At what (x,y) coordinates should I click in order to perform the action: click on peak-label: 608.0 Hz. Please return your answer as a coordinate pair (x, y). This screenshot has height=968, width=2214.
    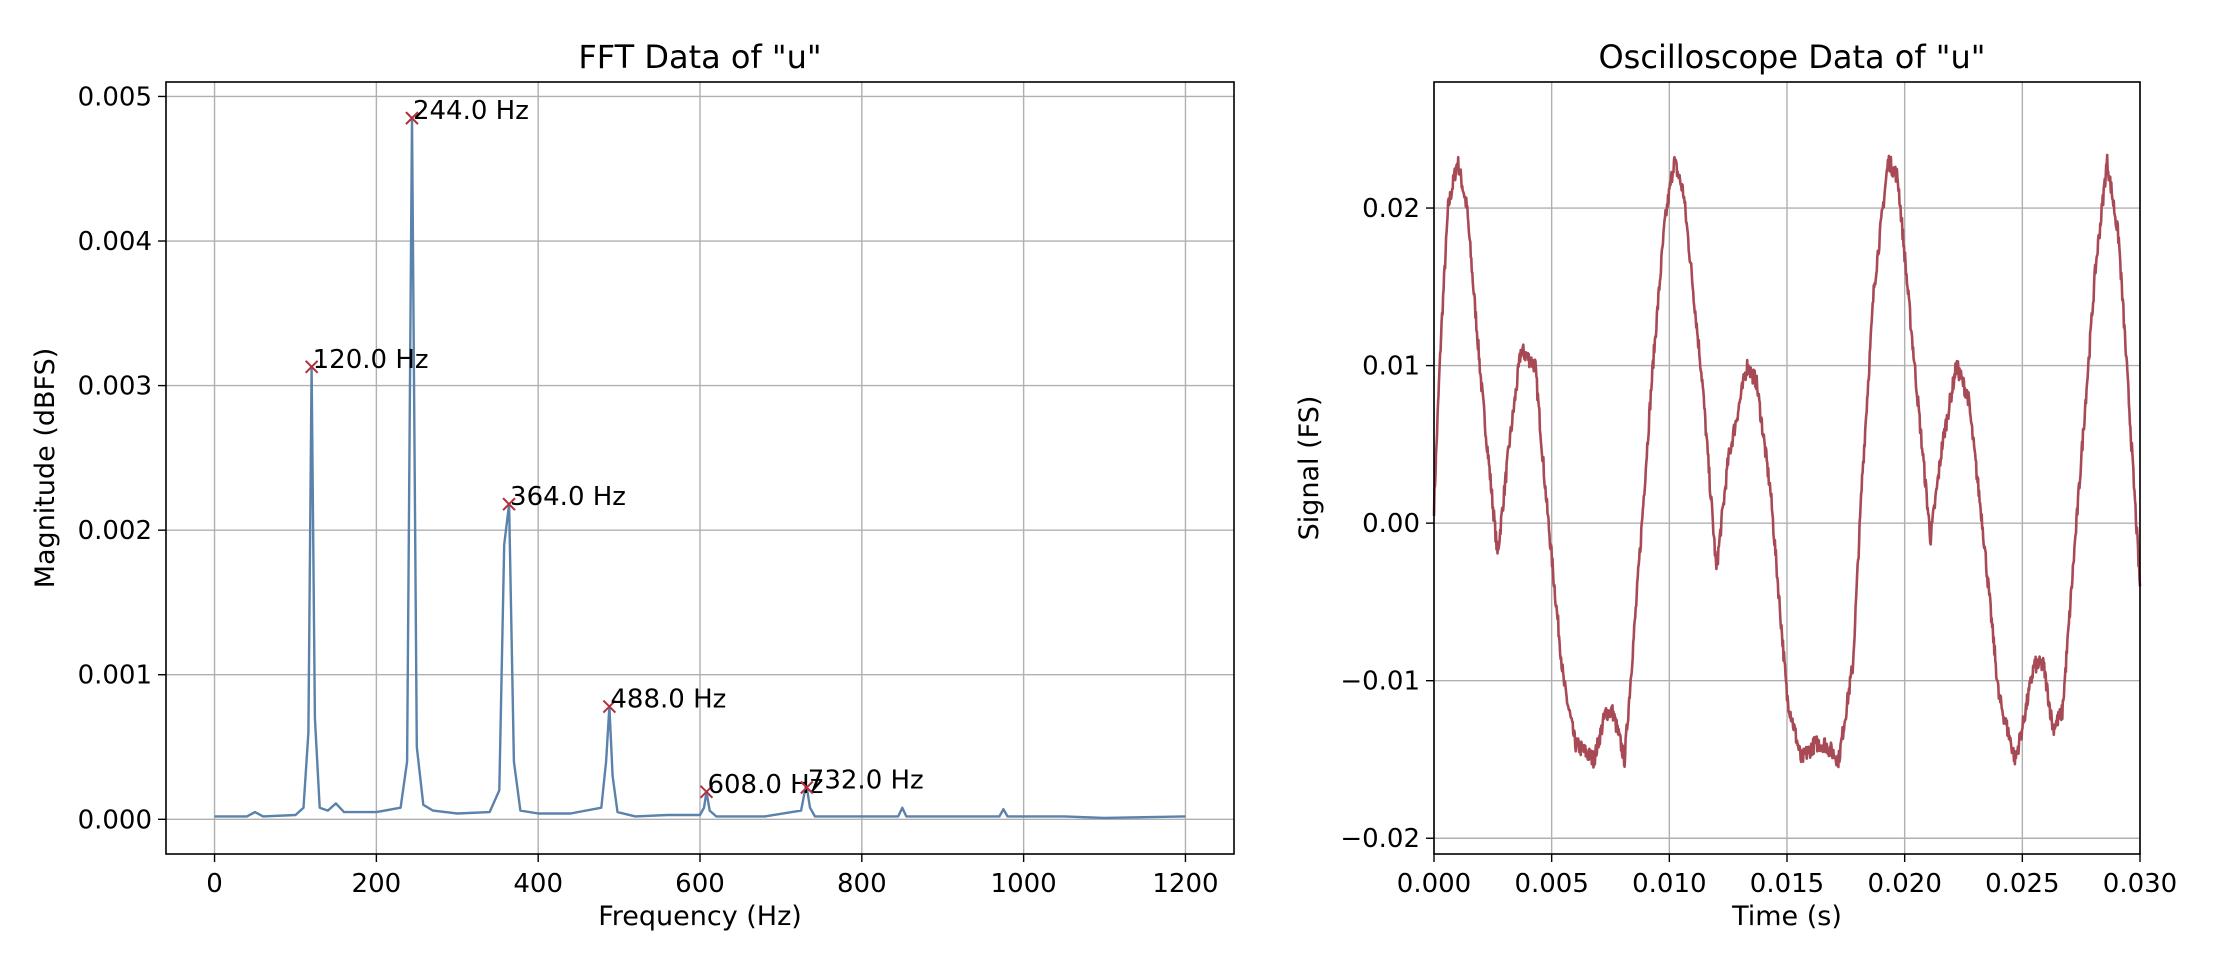
    Looking at the image, I should click on (765, 785).